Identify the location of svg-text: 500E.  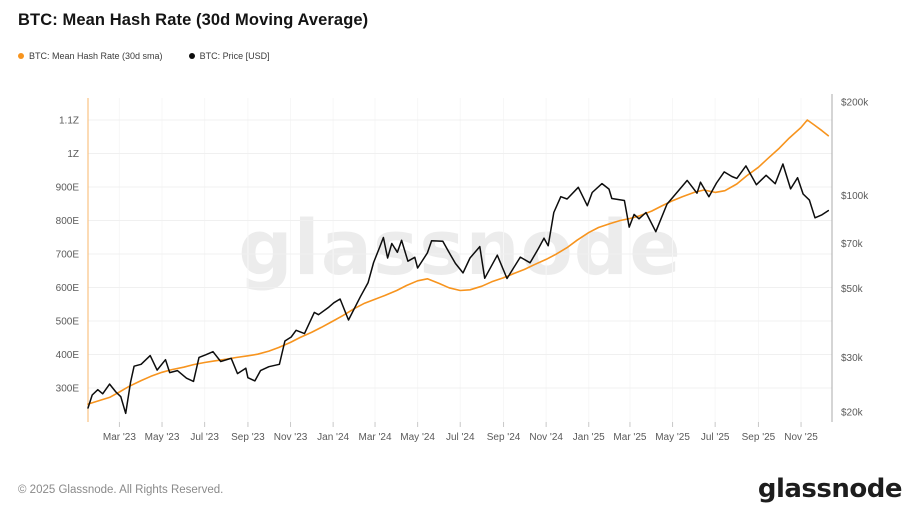
(68, 322).